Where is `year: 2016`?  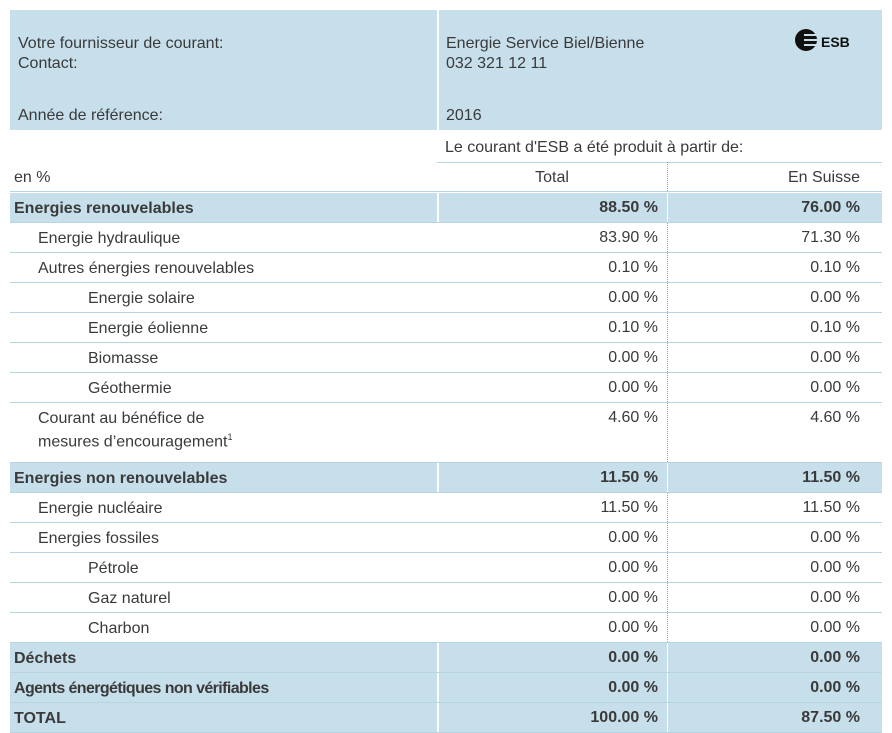 year: 2016 is located at coordinates (464, 115).